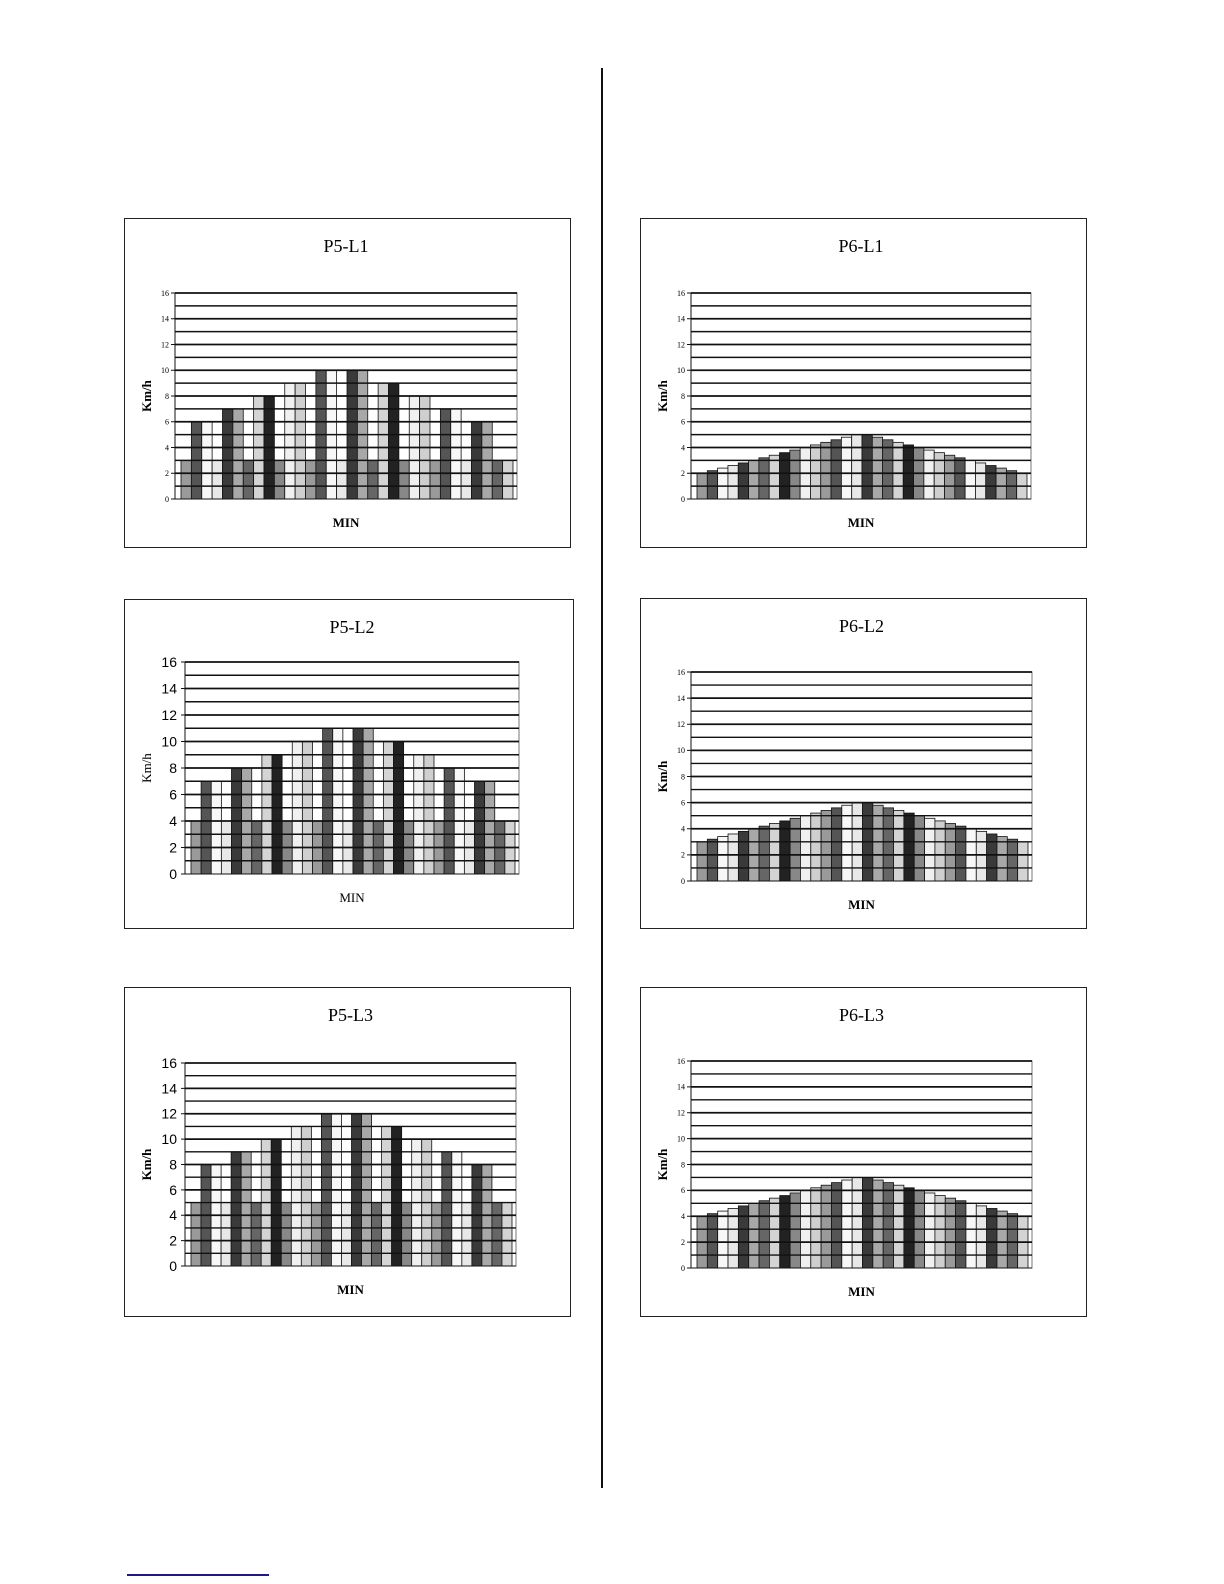 Image resolution: width=1224 pixels, height=1584 pixels. What do you see at coordinates (350, 1015) in the screenshot?
I see `chart-title: P5-L3` at bounding box center [350, 1015].